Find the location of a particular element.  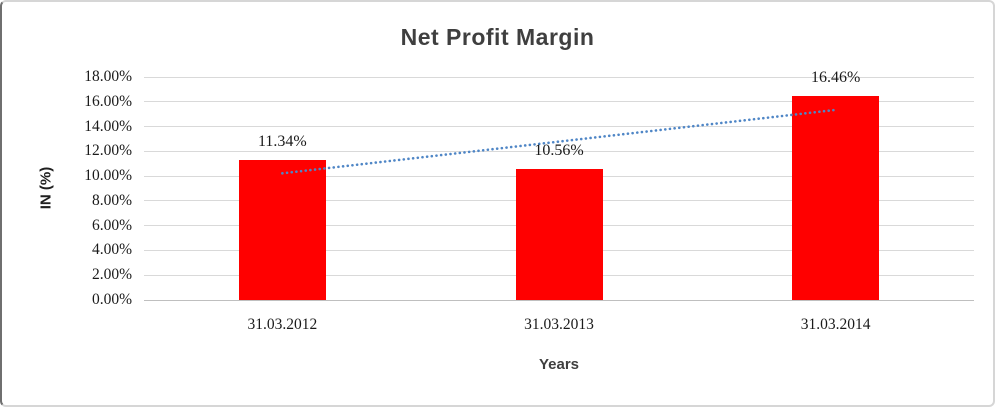

bar-value-label: 10.56% is located at coordinates (559, 151).